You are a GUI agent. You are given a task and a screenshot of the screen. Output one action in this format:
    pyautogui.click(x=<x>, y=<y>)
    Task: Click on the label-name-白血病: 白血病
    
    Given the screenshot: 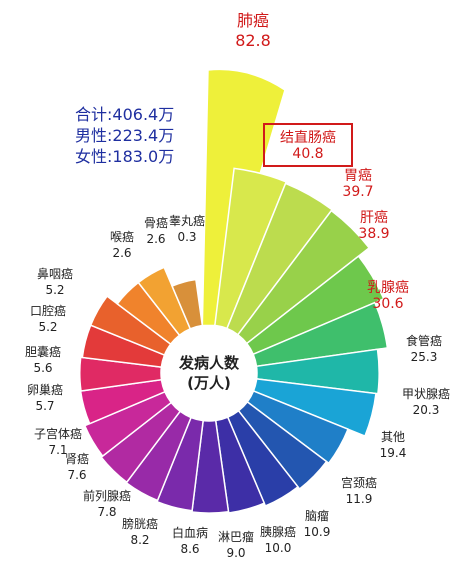 What is the action you would take?
    pyautogui.click(x=190, y=532)
    